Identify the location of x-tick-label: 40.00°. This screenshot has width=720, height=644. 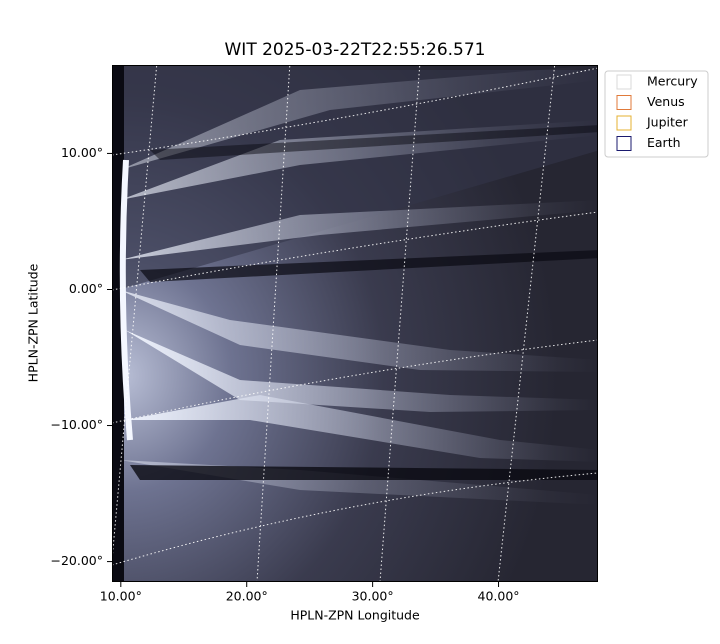
(499, 596).